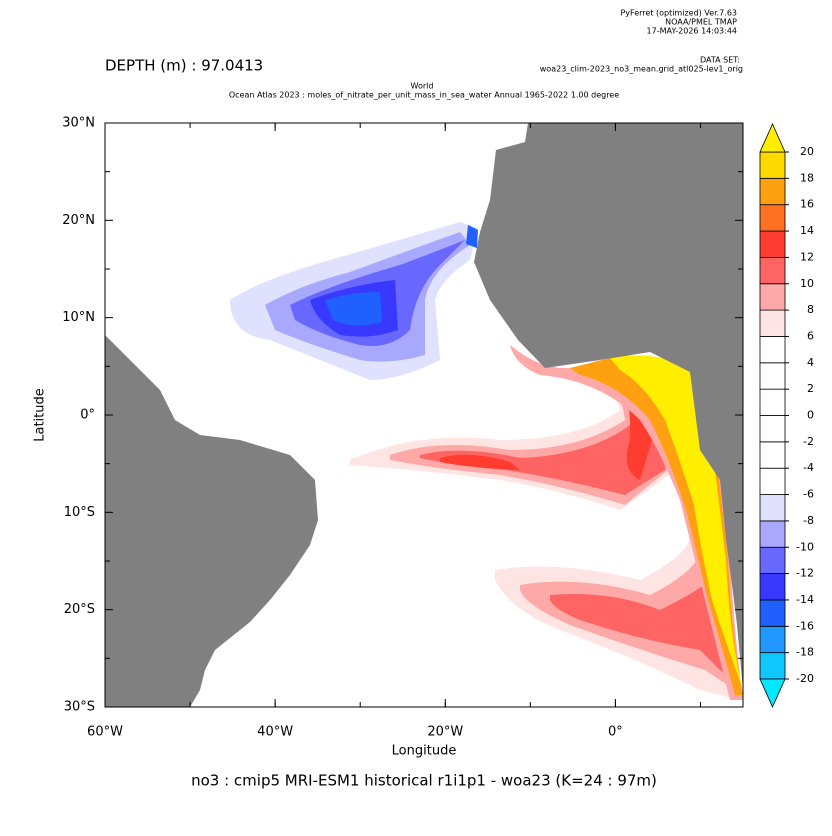 The image size is (832, 836). What do you see at coordinates (692, 31) in the screenshot?
I see `date: 17-MAY-2026 14:03:44` at bounding box center [692, 31].